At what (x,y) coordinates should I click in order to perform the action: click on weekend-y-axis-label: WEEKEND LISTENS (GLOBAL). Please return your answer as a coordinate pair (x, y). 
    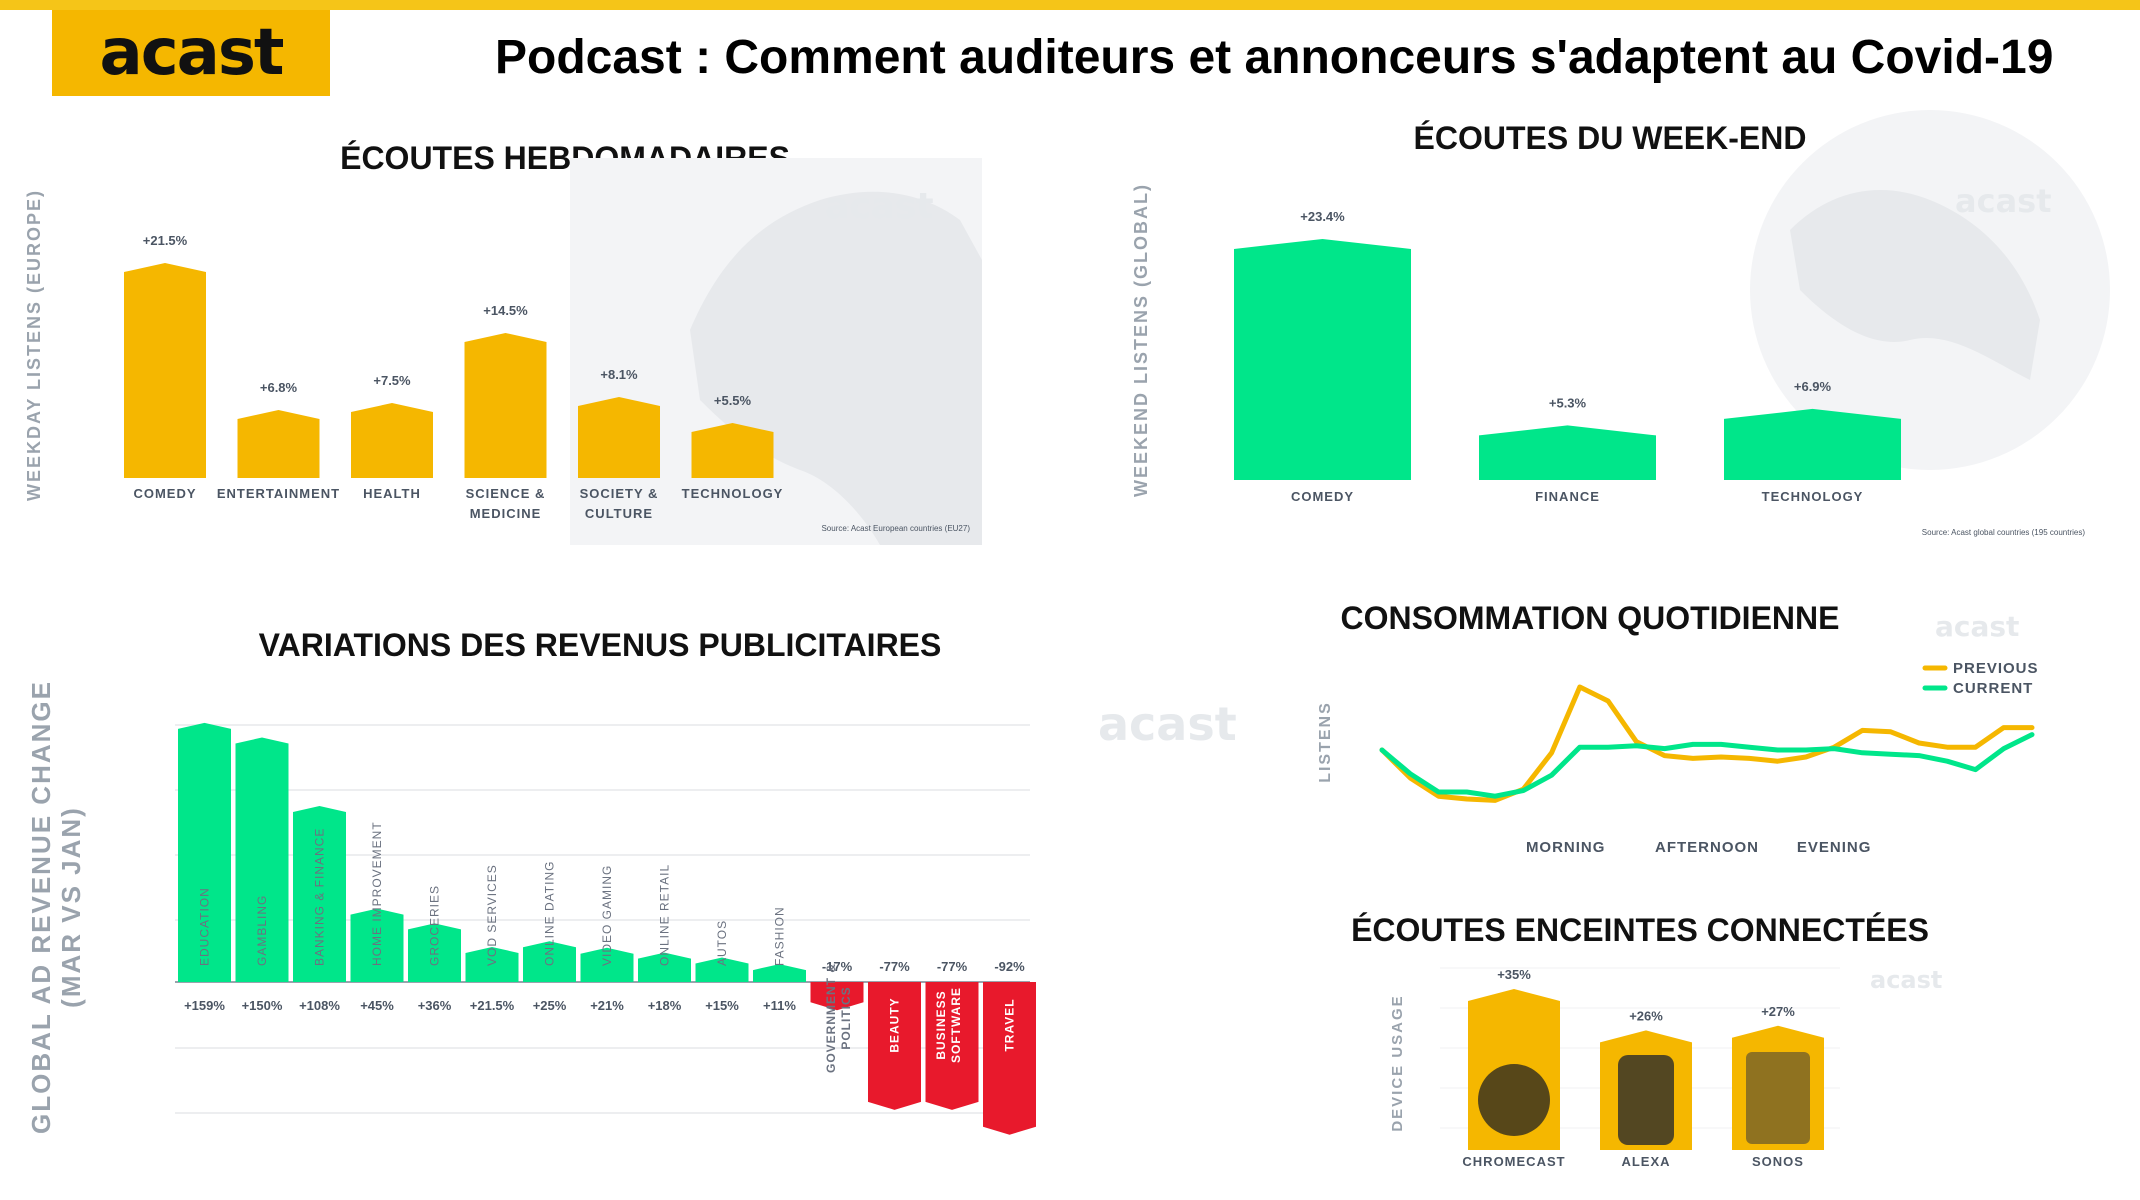
    Looking at the image, I should click on (1141, 340).